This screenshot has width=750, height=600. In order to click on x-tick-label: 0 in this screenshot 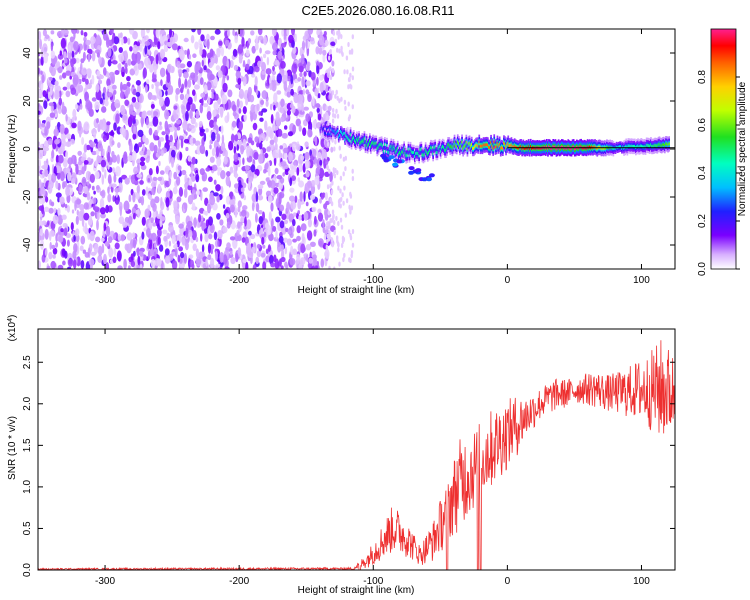, I will do `click(508, 581)`.